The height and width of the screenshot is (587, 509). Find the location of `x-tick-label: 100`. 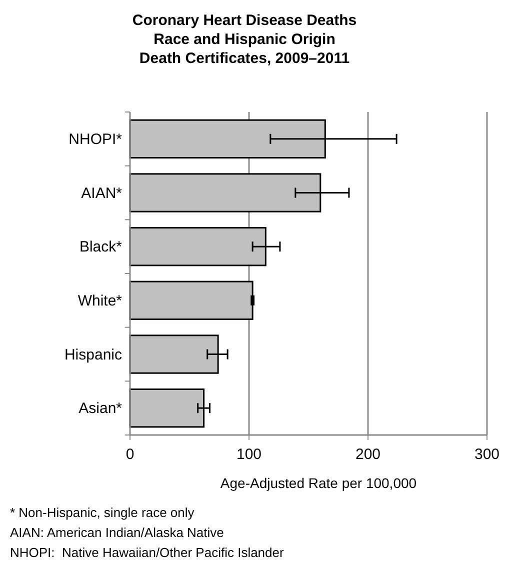

x-tick-label: 100 is located at coordinates (249, 454).